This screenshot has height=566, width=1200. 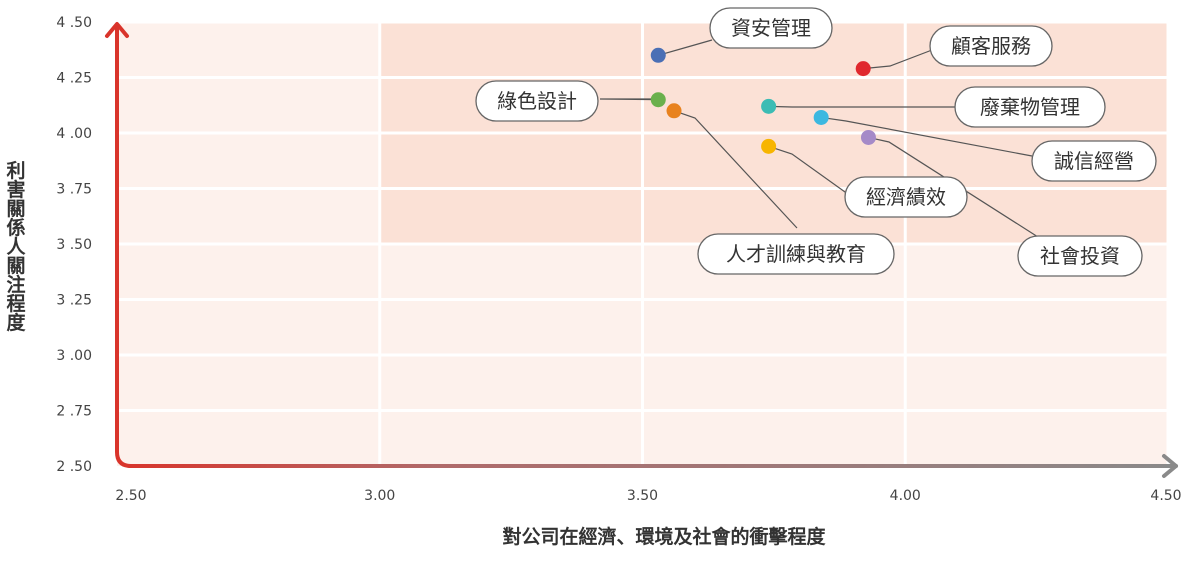 I want to click on x-tick-label: 4.00, so click(x=905, y=496).